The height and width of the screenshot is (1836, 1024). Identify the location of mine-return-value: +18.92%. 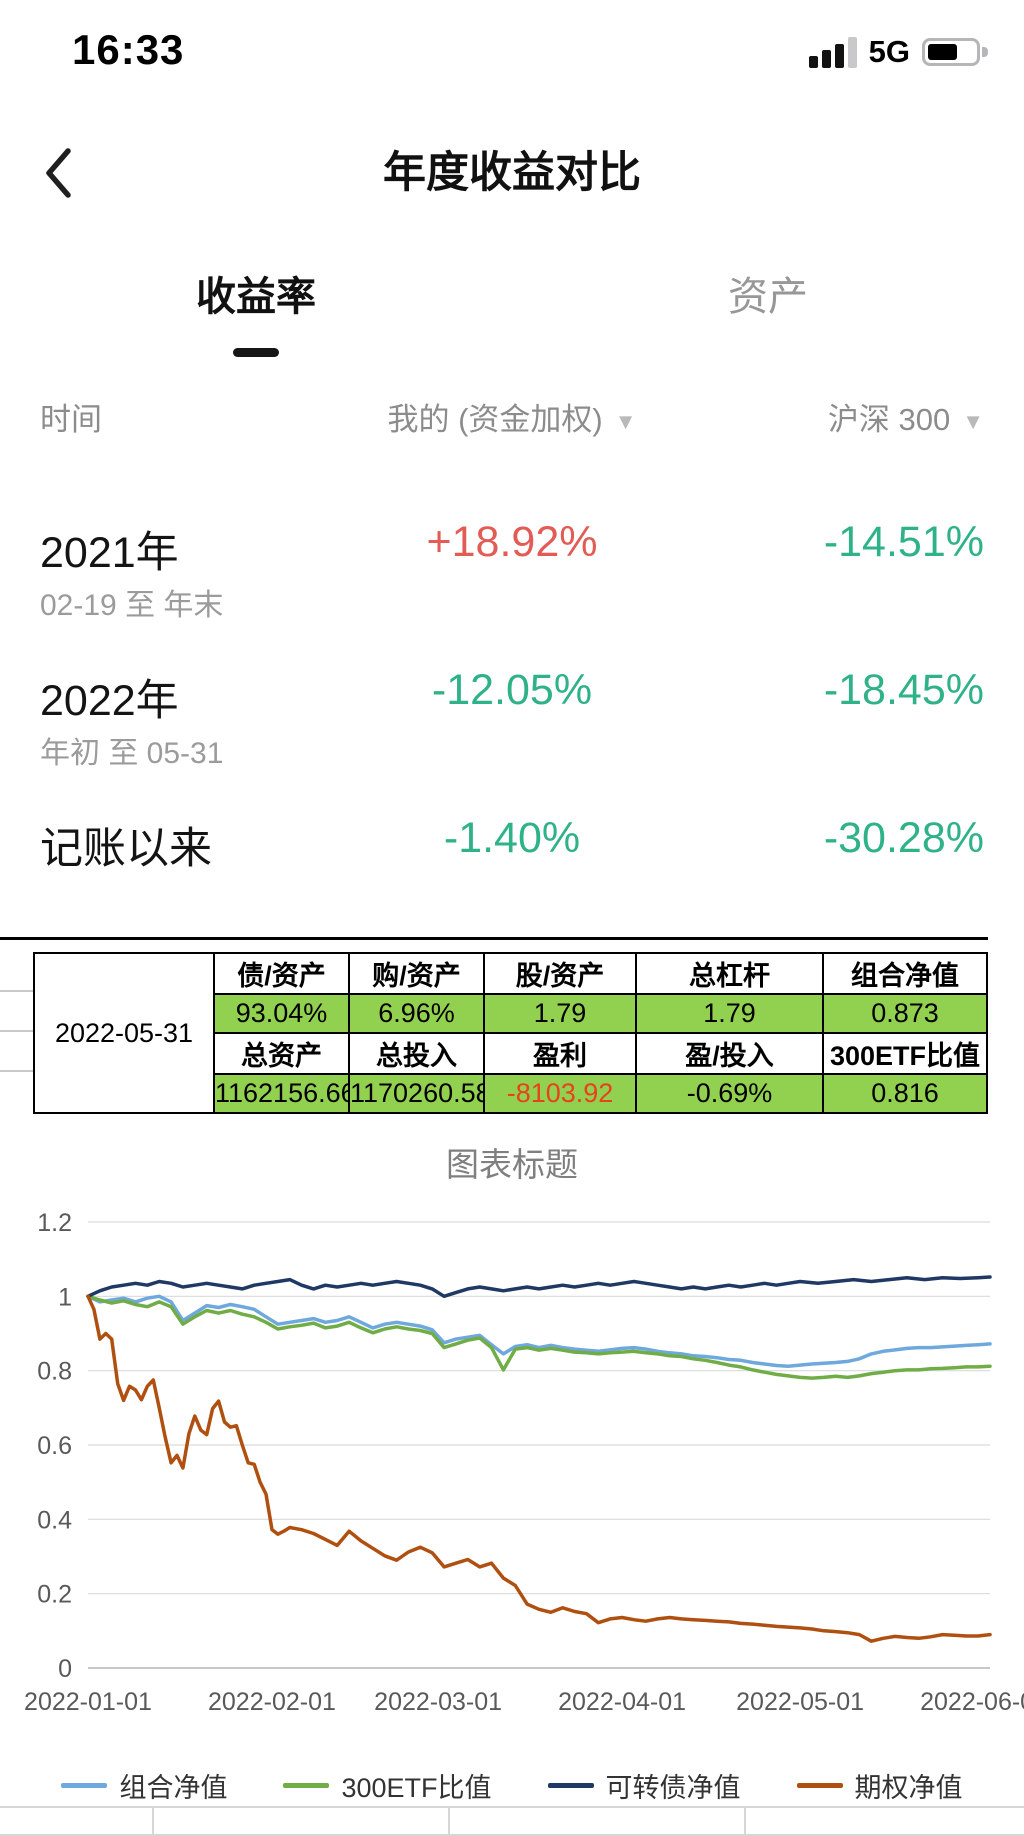
(512, 542).